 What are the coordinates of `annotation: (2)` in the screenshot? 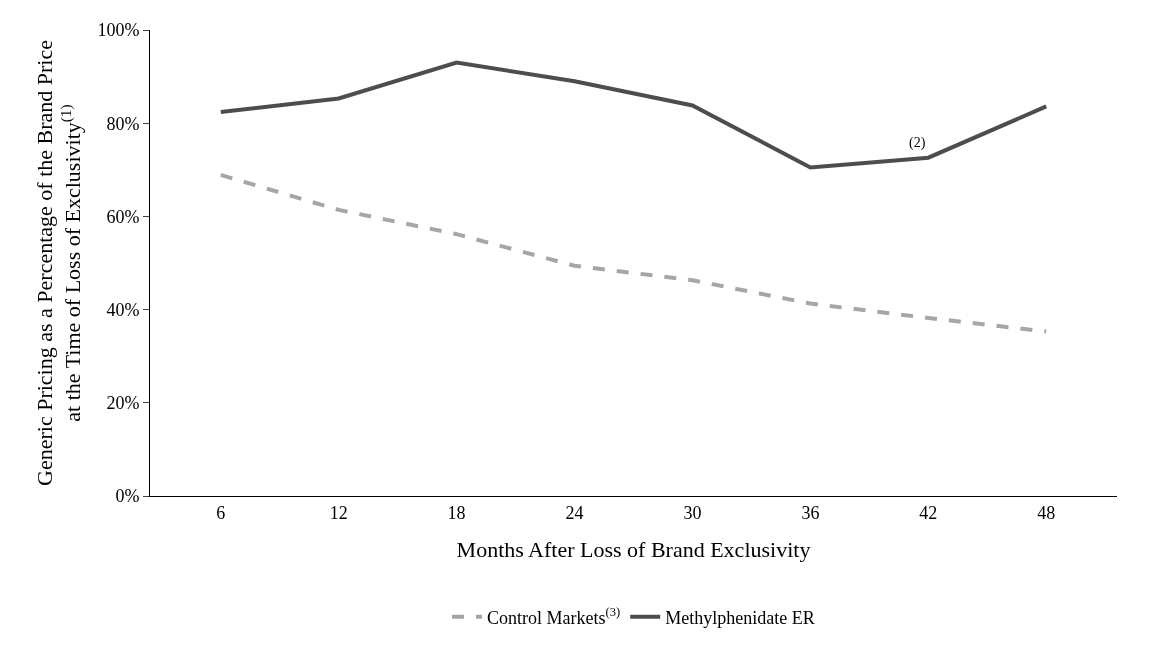 It's located at (917, 143).